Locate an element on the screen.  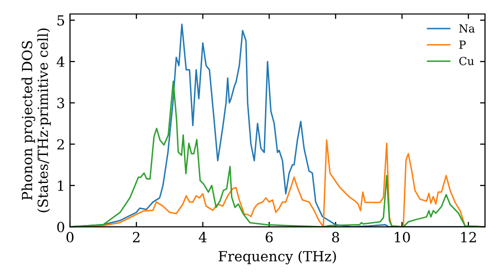
y-tick-label: 0 is located at coordinates (60, 227).